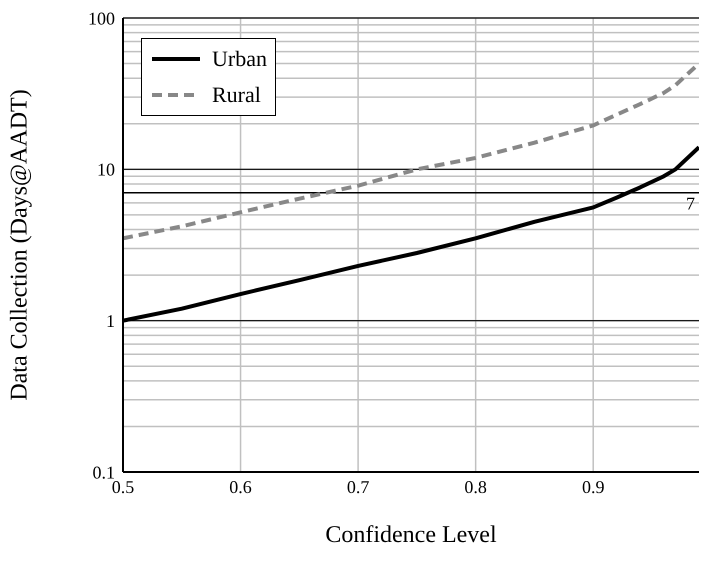 This screenshot has width=701, height=562. I want to click on x-tick-label: 0.8, so click(475, 486).